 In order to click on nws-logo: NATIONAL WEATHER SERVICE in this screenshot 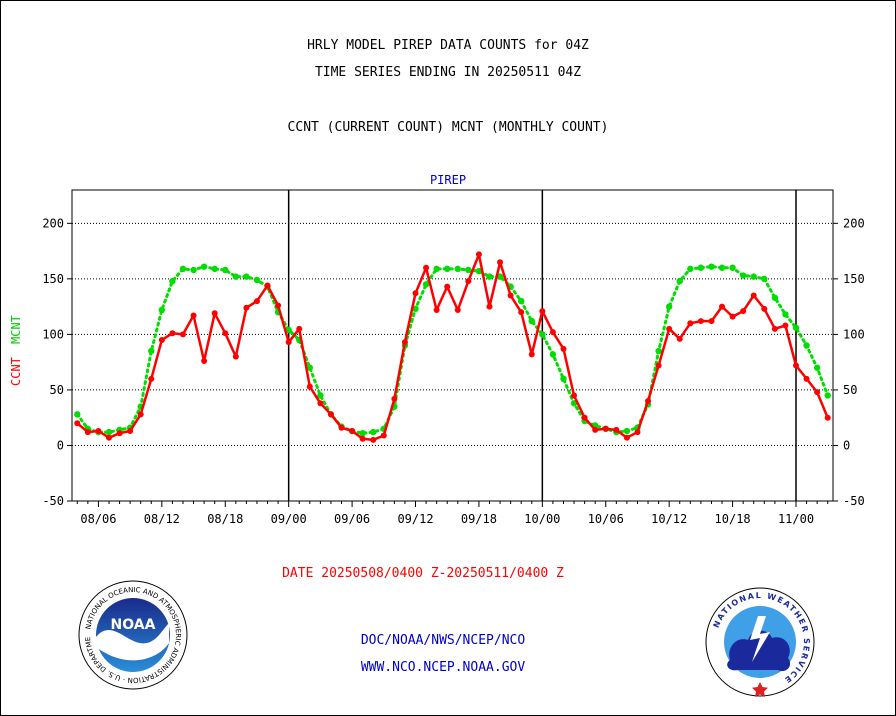, I will do `click(760, 642)`.